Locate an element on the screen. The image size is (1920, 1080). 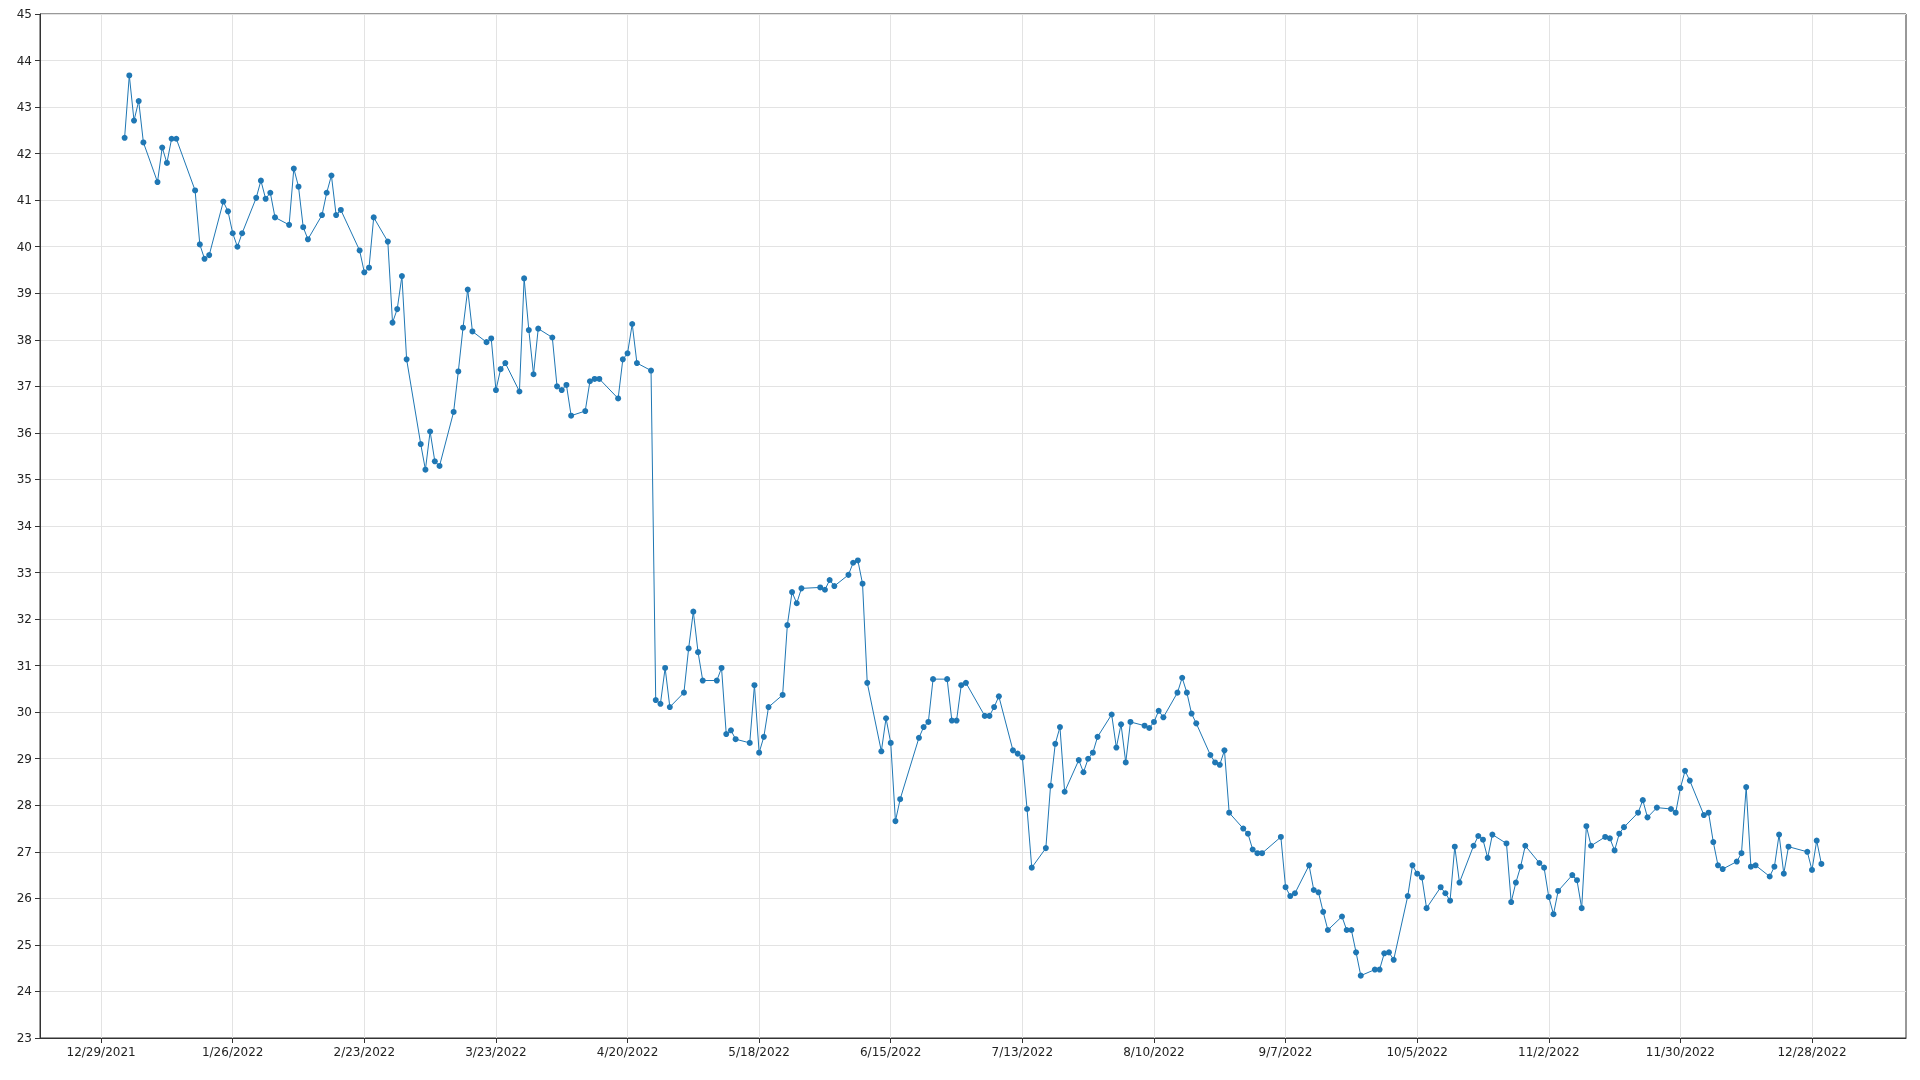
y-tick-label: 35 is located at coordinates (24, 479).